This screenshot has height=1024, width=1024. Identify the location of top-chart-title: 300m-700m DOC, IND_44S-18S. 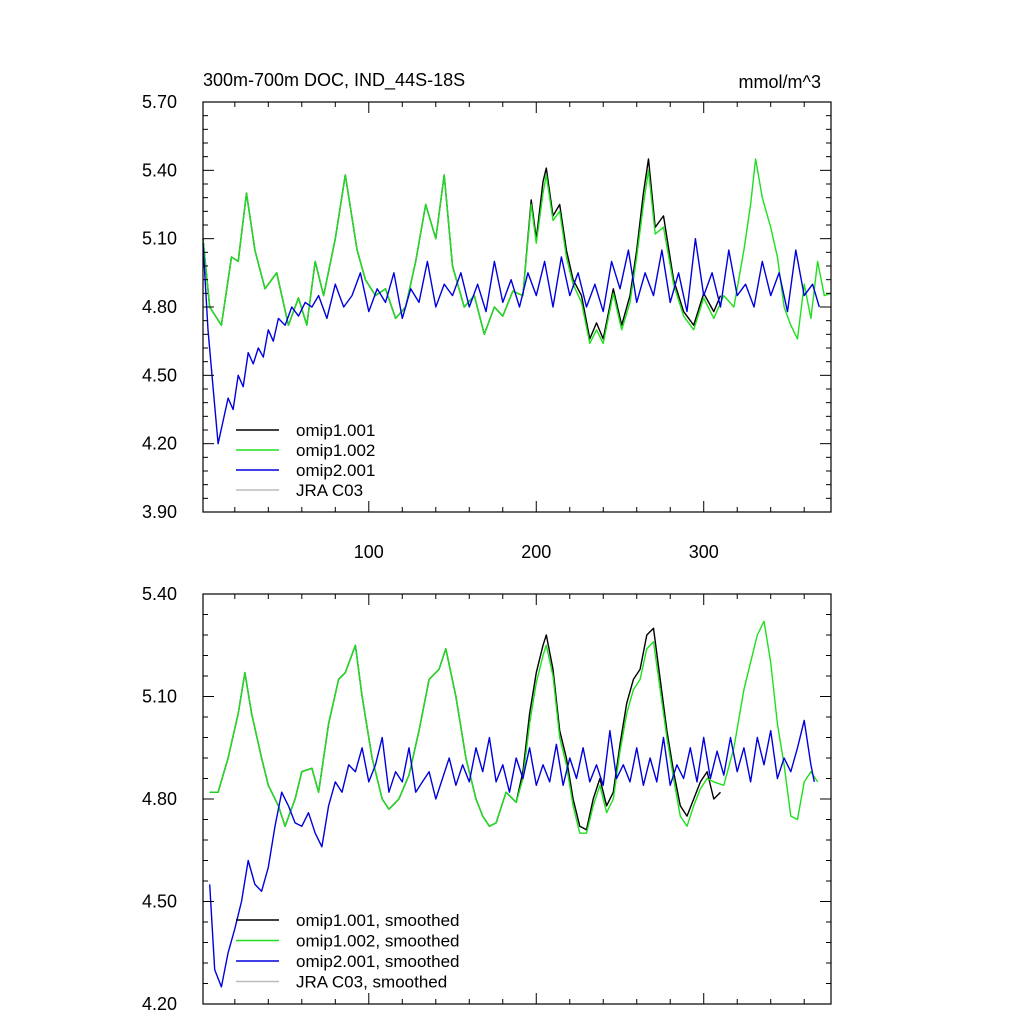
(334, 80).